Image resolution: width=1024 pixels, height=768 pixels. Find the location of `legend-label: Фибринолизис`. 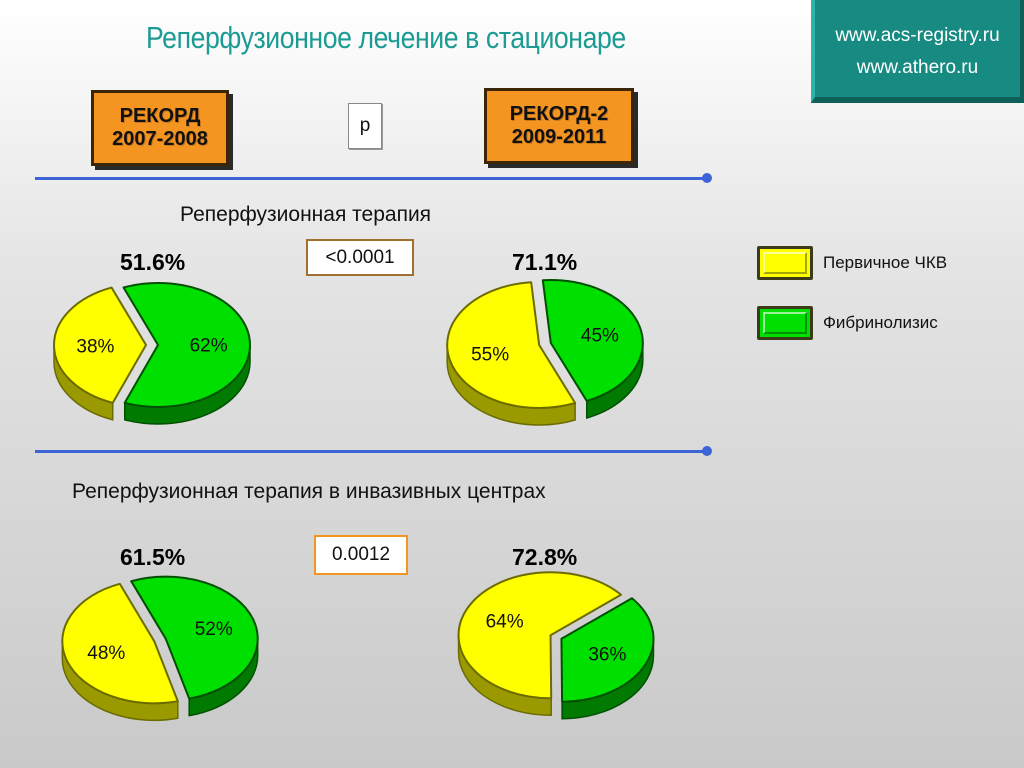

legend-label: Фибринолизис is located at coordinates (880, 322).